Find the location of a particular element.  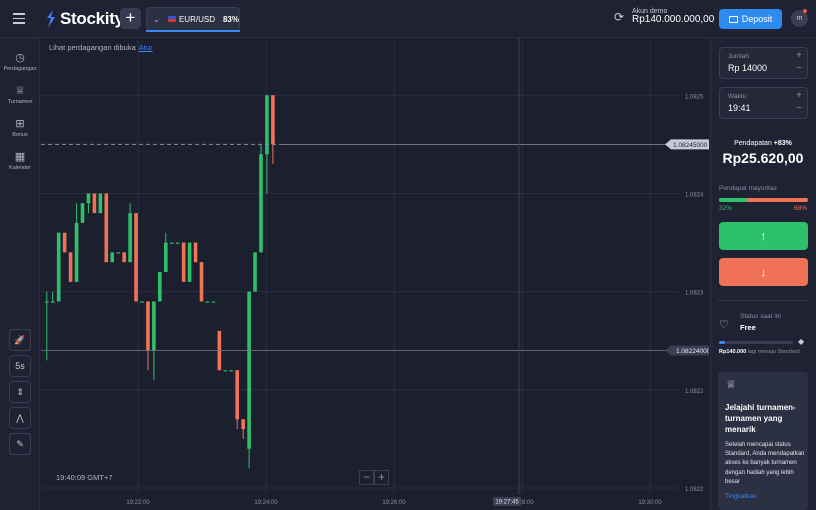

current-price-label: 1.08245000 is located at coordinates (690, 145).